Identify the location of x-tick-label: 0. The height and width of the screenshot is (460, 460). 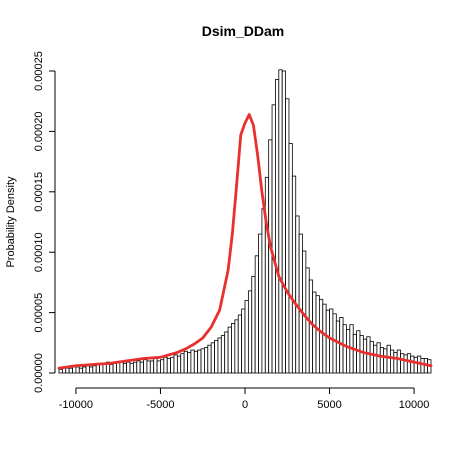
(245, 405).